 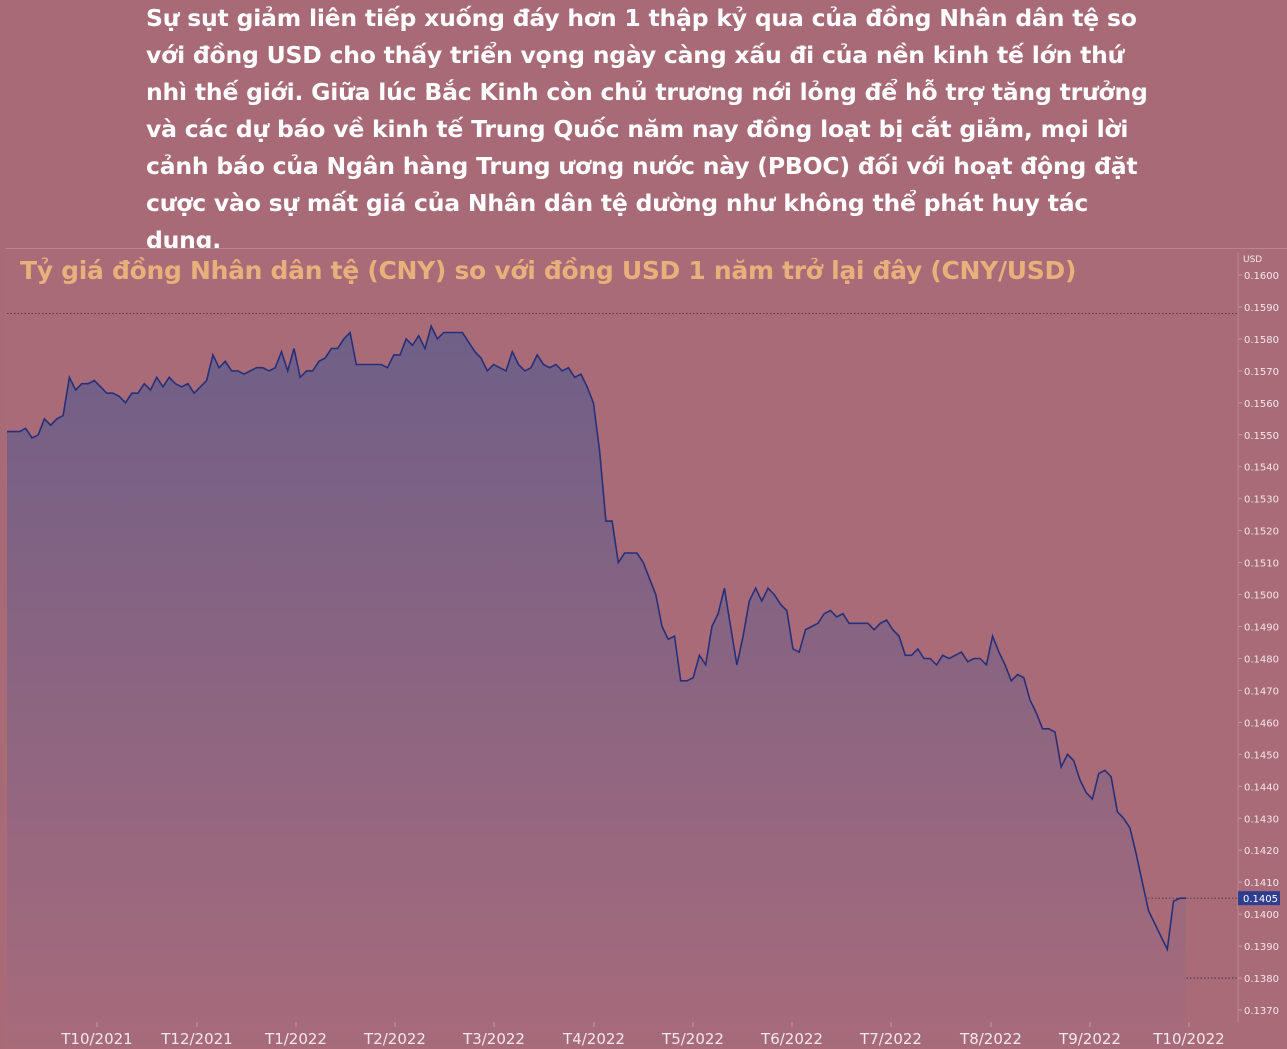 What do you see at coordinates (1089, 1039) in the screenshot?
I see `x-tick-label: T9/2022` at bounding box center [1089, 1039].